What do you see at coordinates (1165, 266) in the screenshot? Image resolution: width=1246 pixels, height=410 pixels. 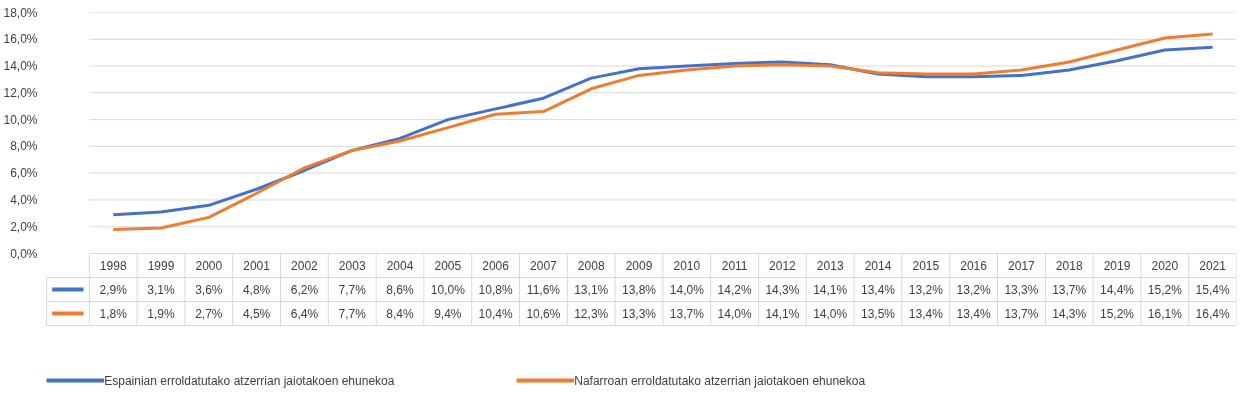 I see `x-tick-label: 2020` at bounding box center [1165, 266].